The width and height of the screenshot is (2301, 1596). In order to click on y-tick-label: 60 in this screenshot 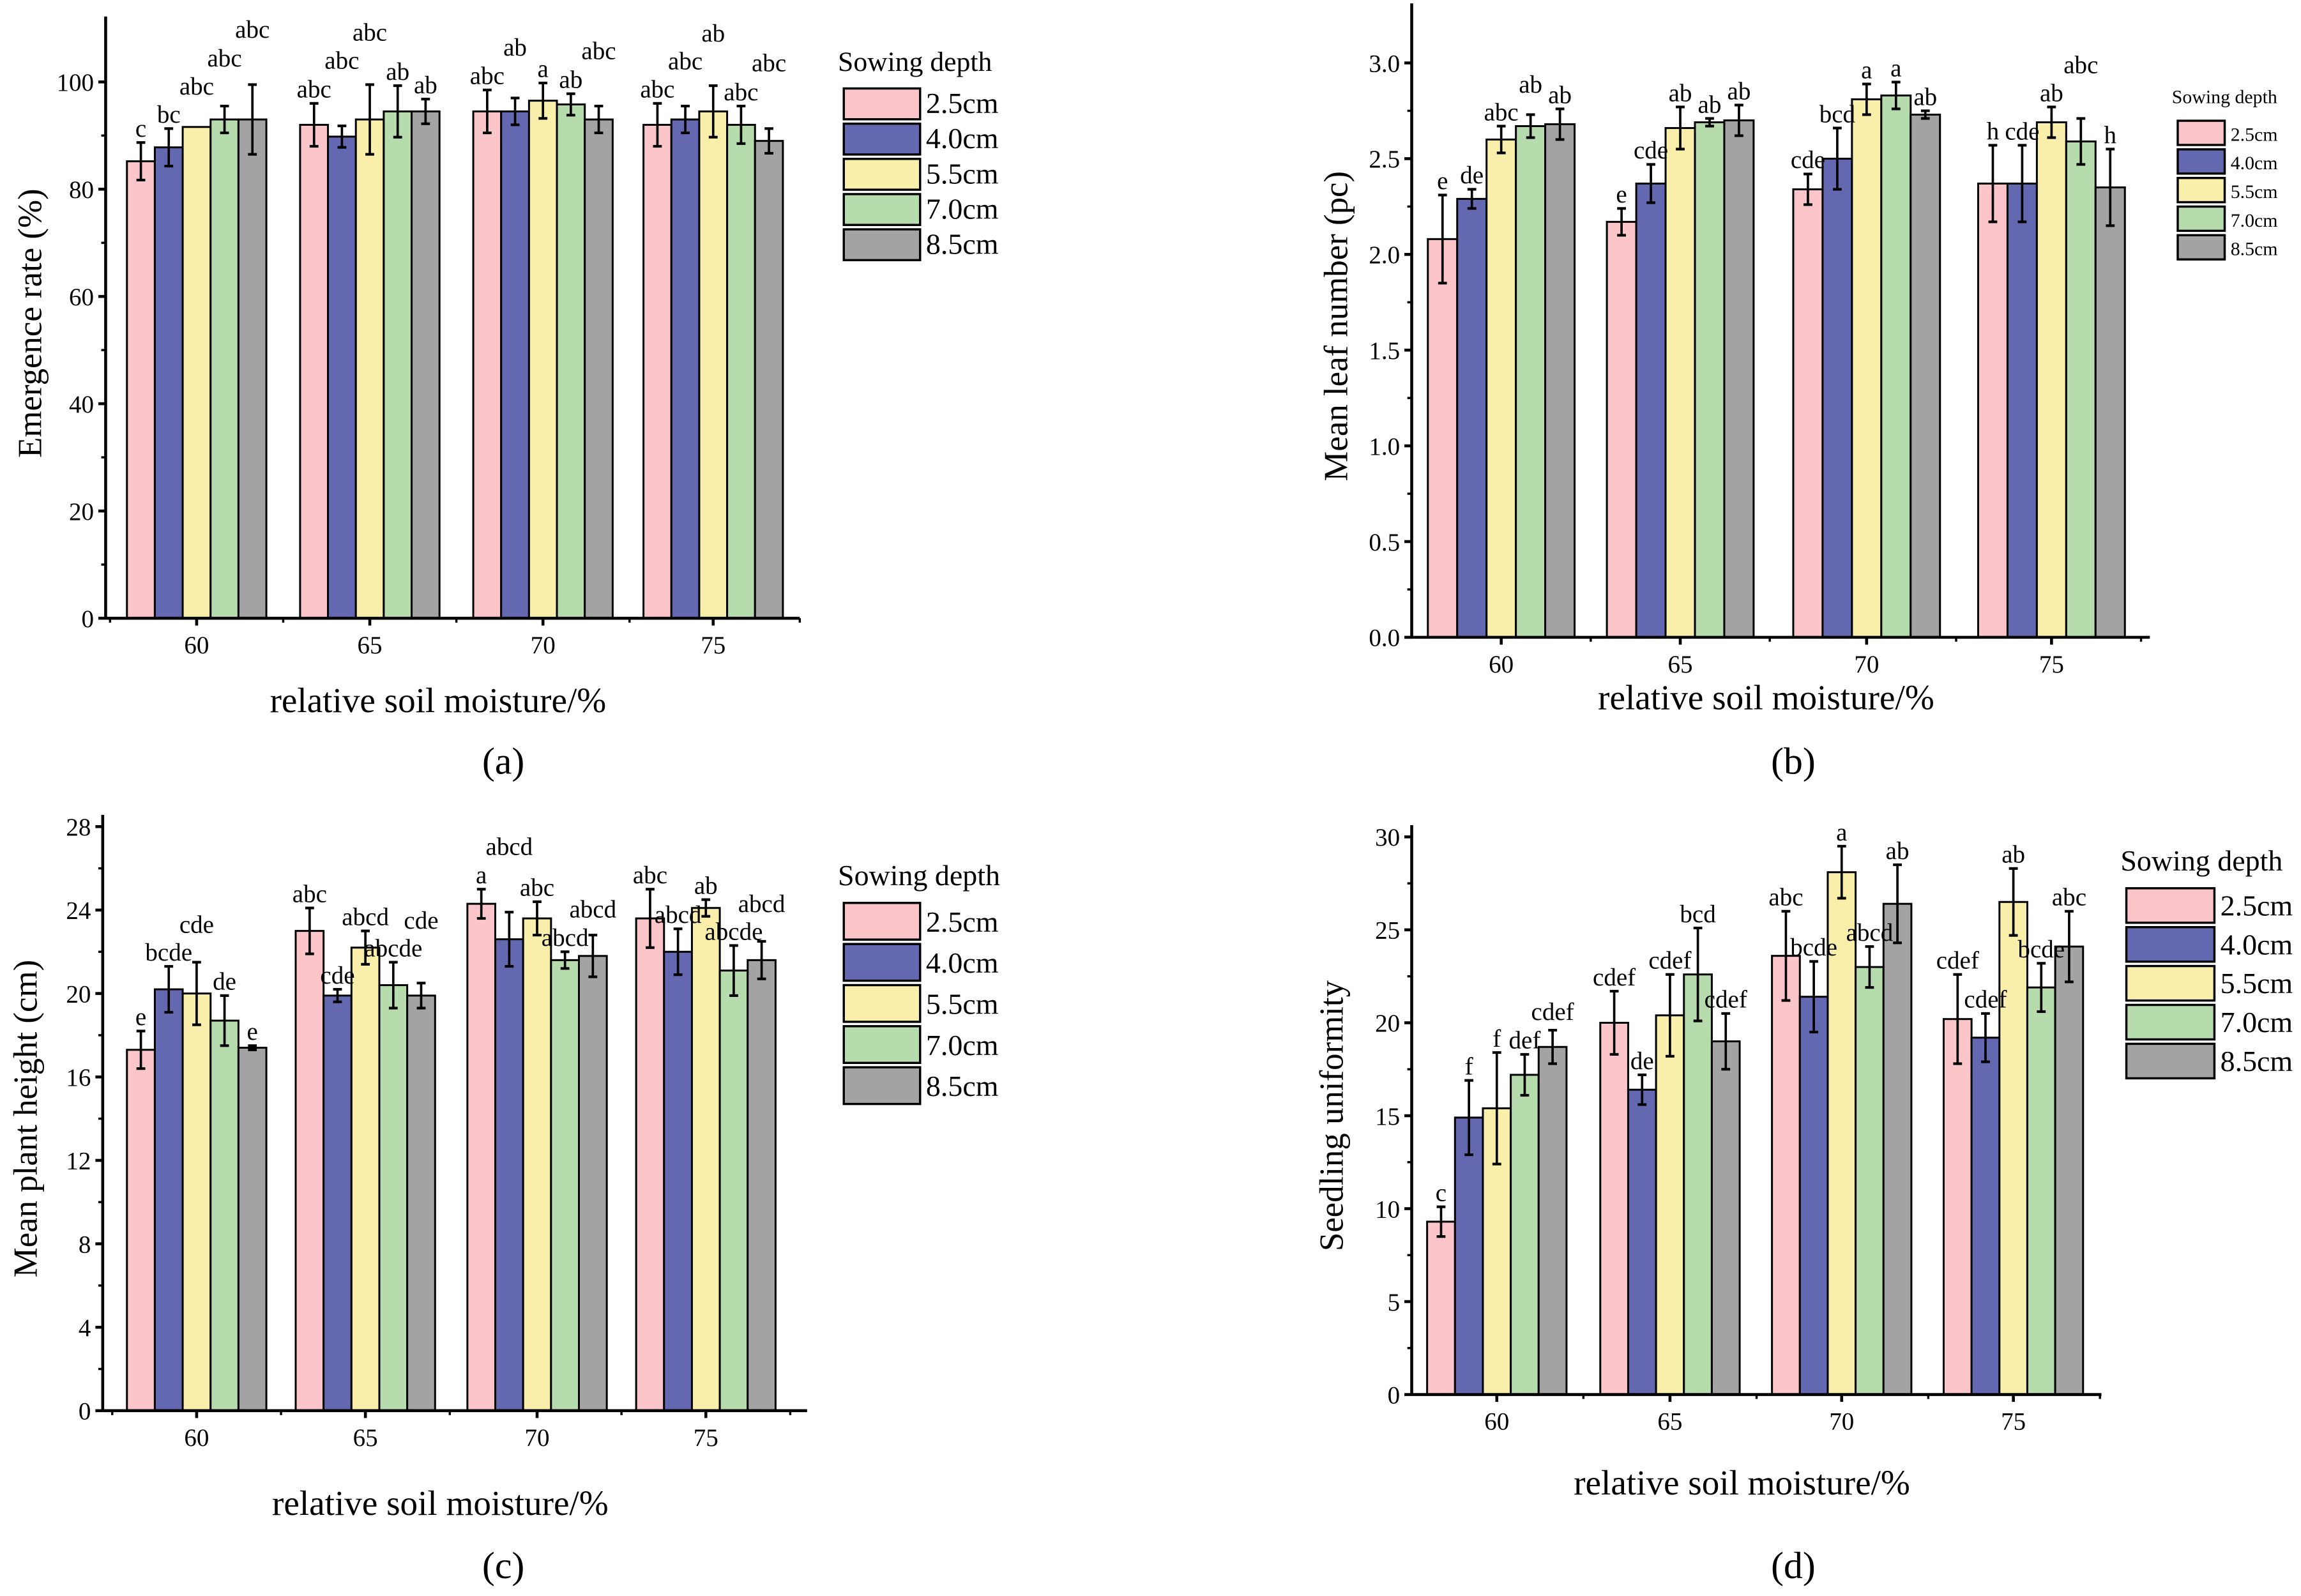, I will do `click(81, 297)`.